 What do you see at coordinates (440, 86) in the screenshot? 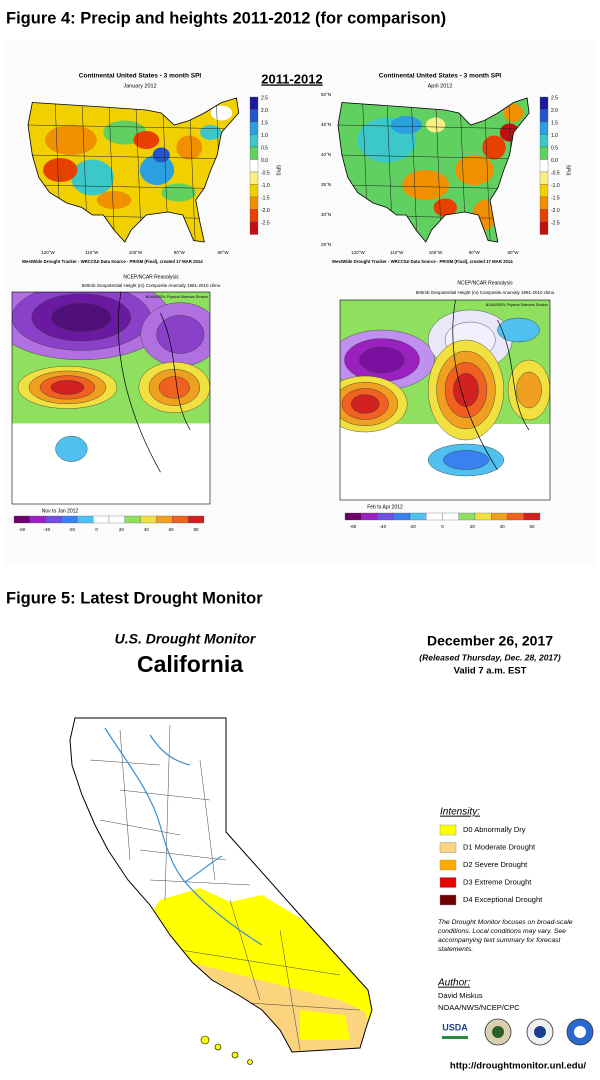
I see `map-month: April 2012` at bounding box center [440, 86].